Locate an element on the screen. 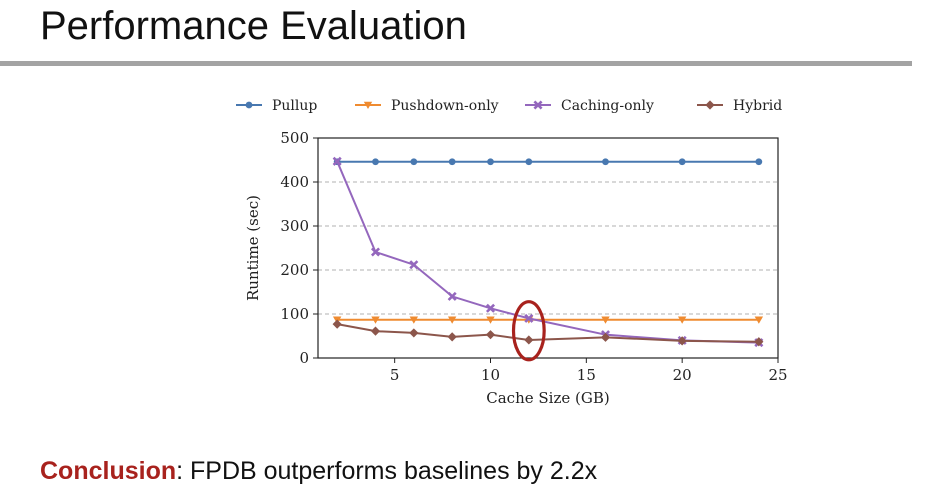 The image size is (926, 503). legend-label: Caching-only is located at coordinates (607, 106).